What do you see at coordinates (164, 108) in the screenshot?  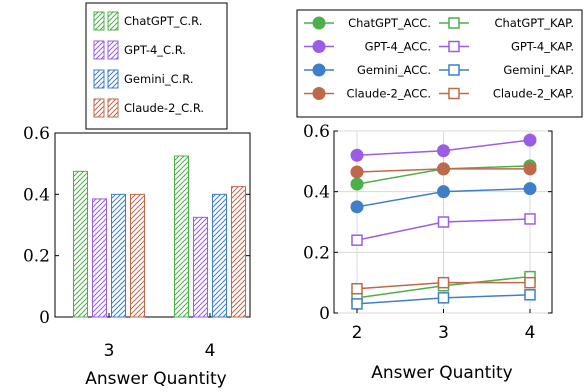 I see `bar-legend-label: Claude-2_C.R.` at bounding box center [164, 108].